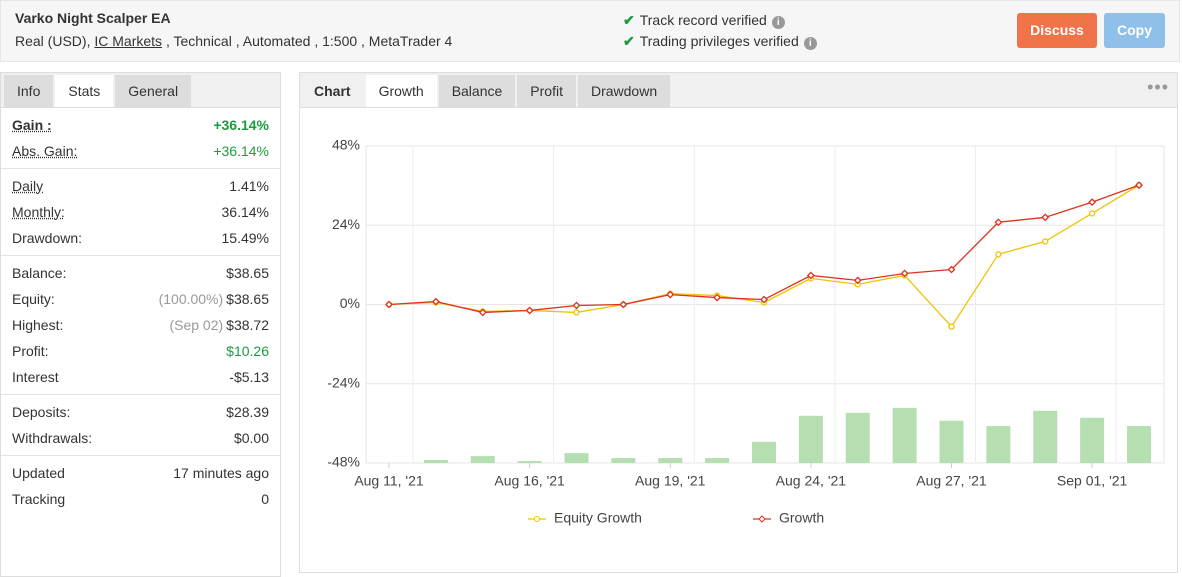 The height and width of the screenshot is (577, 1182). I want to click on stats-note: (100.00%), so click(191, 299).